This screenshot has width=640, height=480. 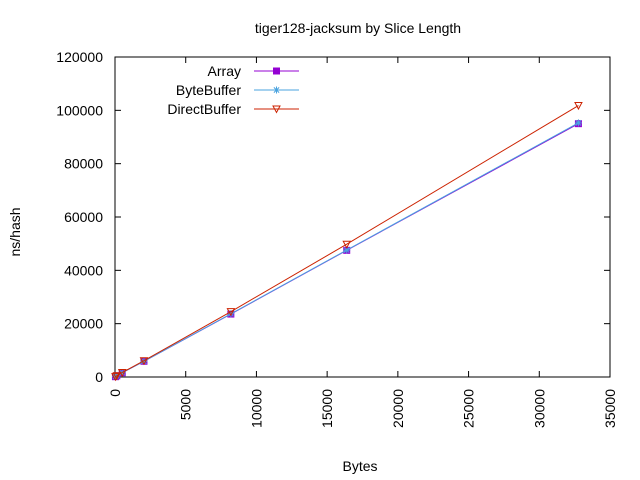 What do you see at coordinates (224, 71) in the screenshot?
I see `legend-label: Array` at bounding box center [224, 71].